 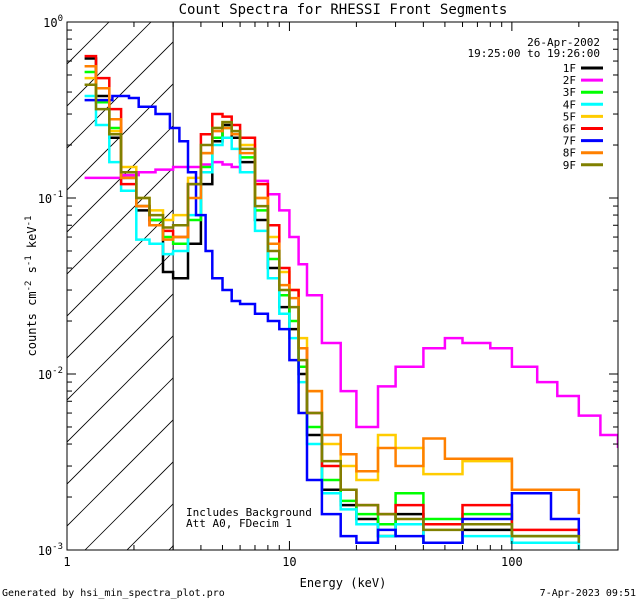 What do you see at coordinates (569, 92) in the screenshot?
I see `legend-label-3F: 3F` at bounding box center [569, 92].